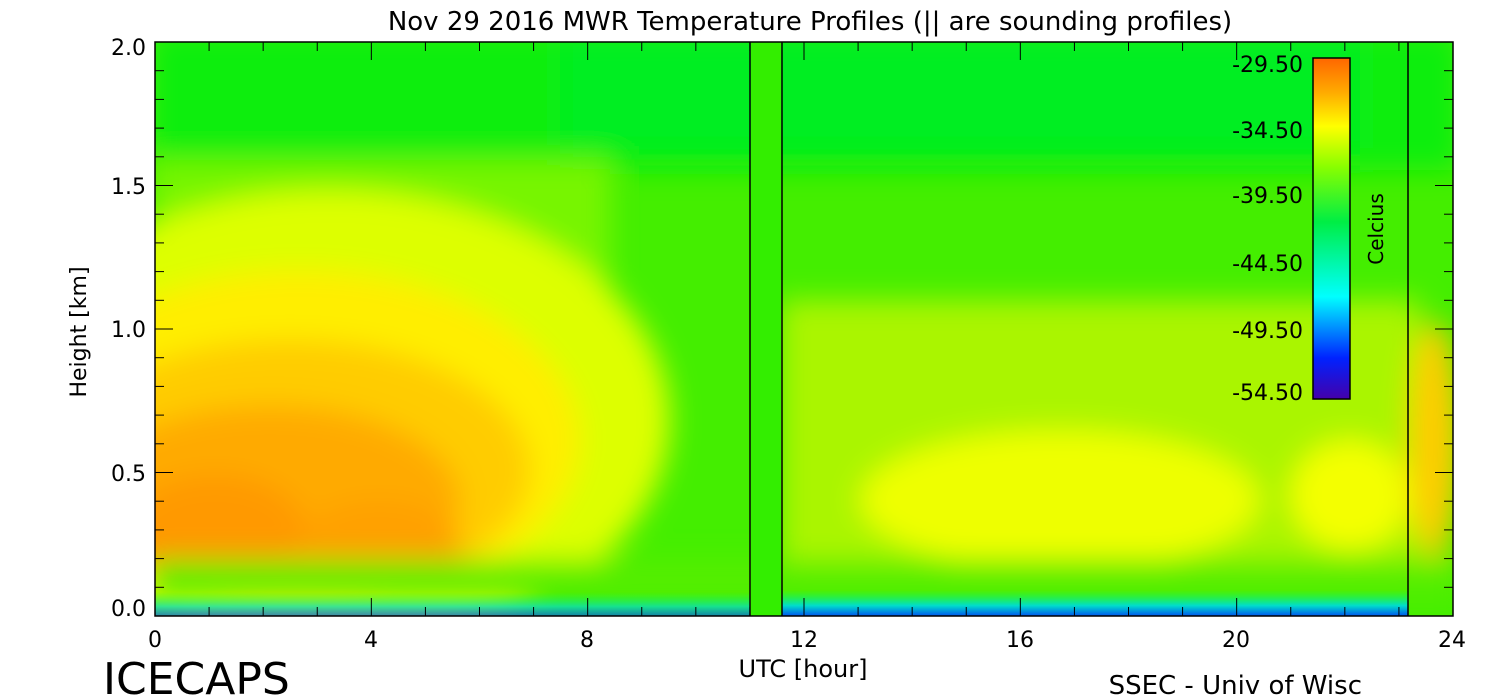  I want to click on y-tick-label: 1.0, so click(128, 330).